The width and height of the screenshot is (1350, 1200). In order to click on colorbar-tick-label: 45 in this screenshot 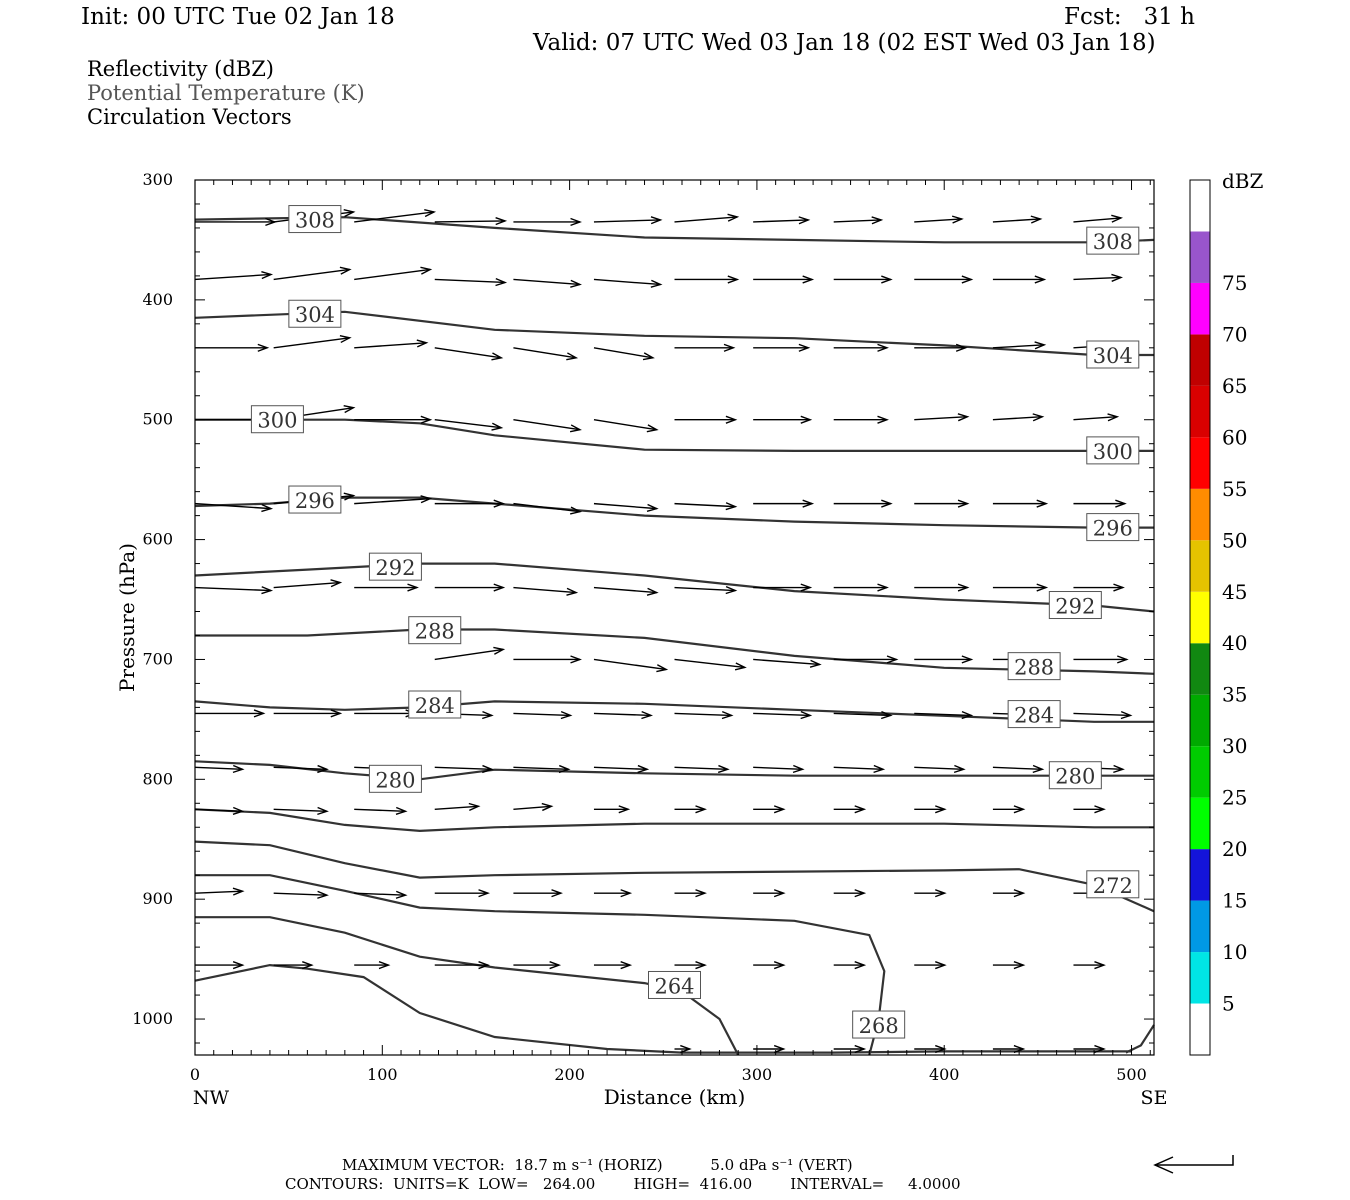, I will do `click(1234, 592)`.